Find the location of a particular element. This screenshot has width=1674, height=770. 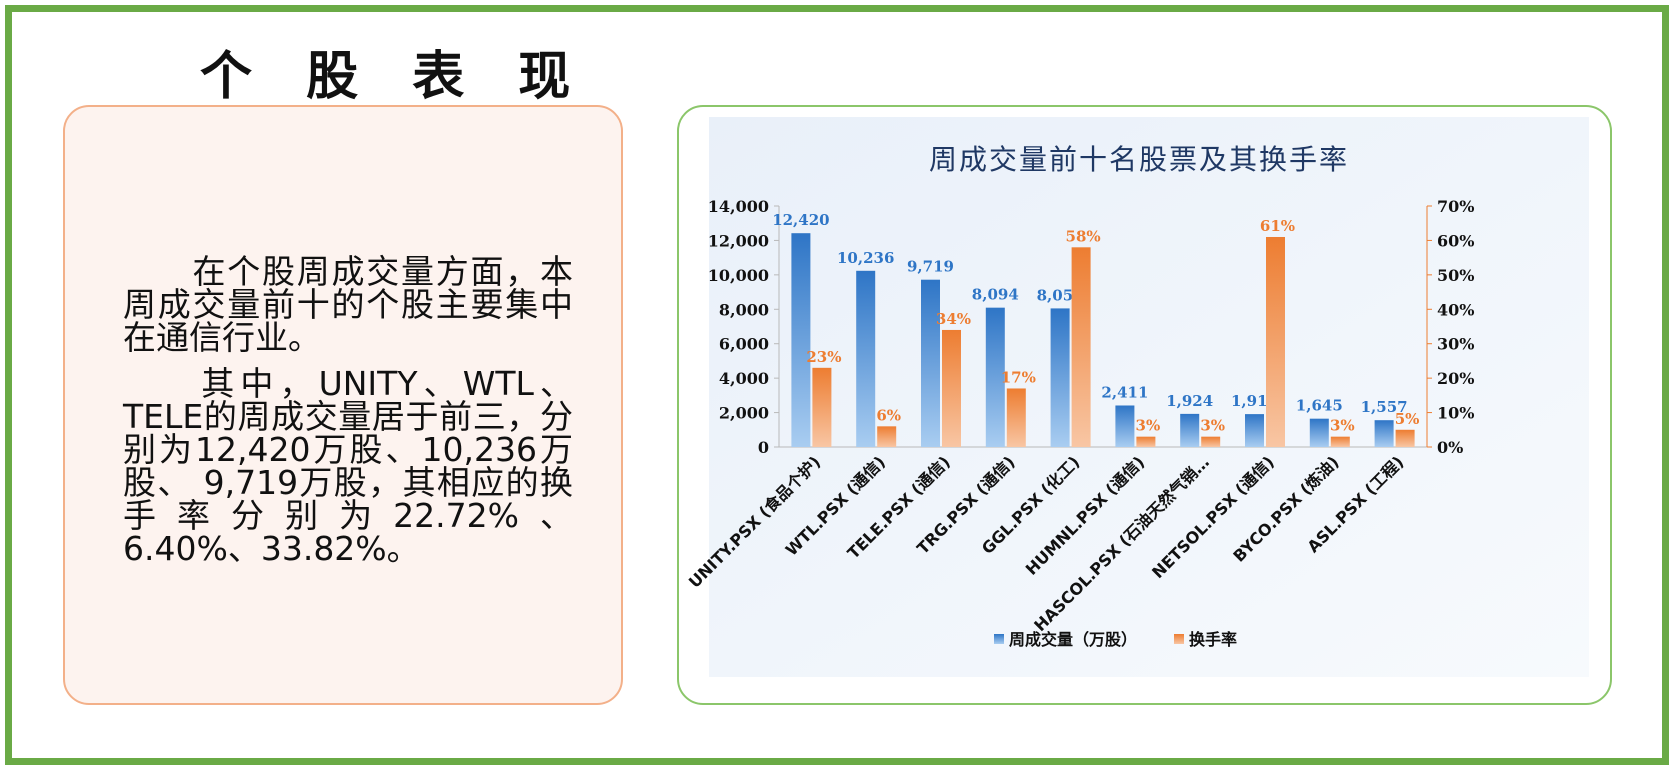

volume-data-label: 2,411 is located at coordinates (1124, 392).